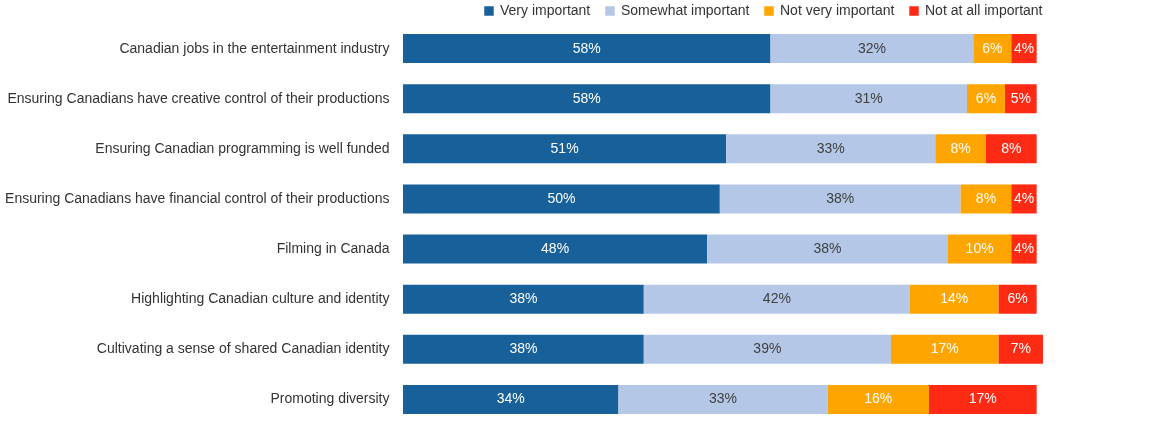 This screenshot has width=1161, height=444. What do you see at coordinates (243, 348) in the screenshot?
I see `y-tick-label: Cultivating a sense of shared Canadian identity` at bounding box center [243, 348].